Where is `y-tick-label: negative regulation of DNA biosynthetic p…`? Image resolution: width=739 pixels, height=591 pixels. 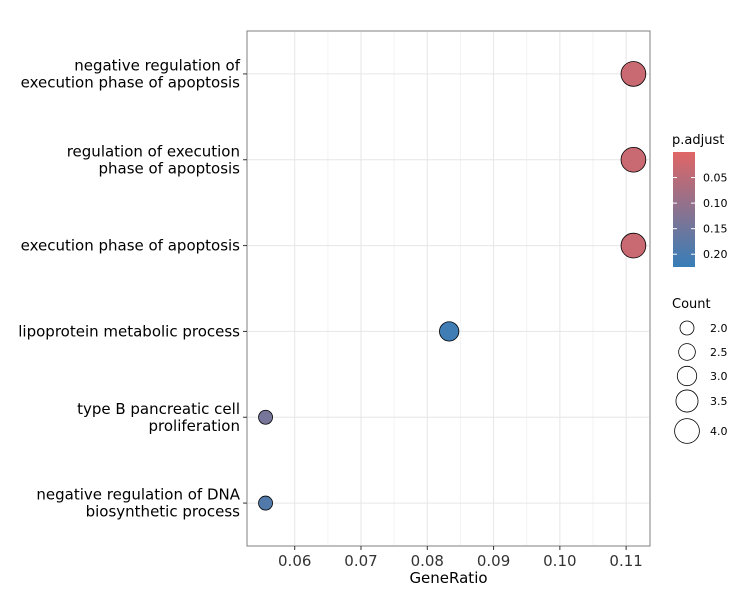 y-tick-label: negative regulation of DNA biosynthetic p… is located at coordinates (138, 503).